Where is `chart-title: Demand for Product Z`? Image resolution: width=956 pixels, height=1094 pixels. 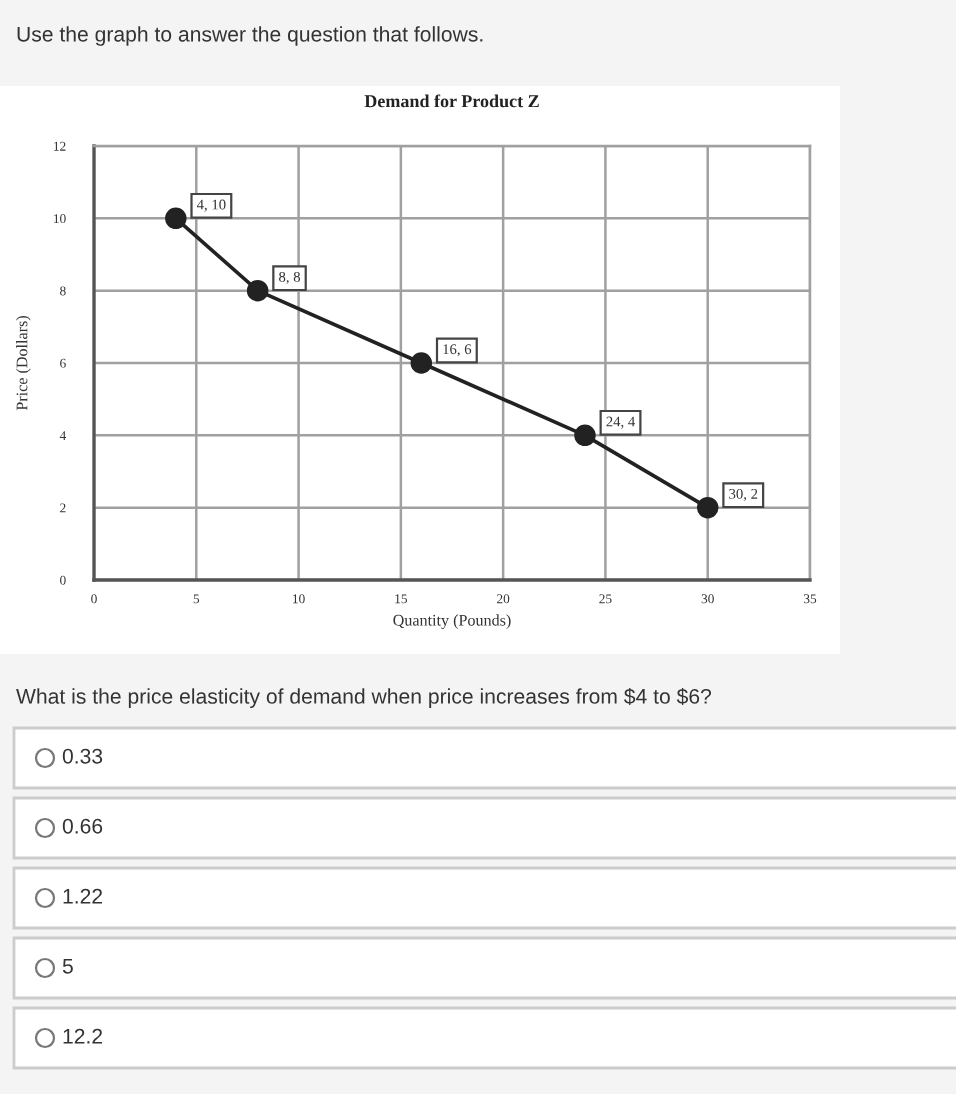
chart-title: Demand for Product Z is located at coordinates (451, 101).